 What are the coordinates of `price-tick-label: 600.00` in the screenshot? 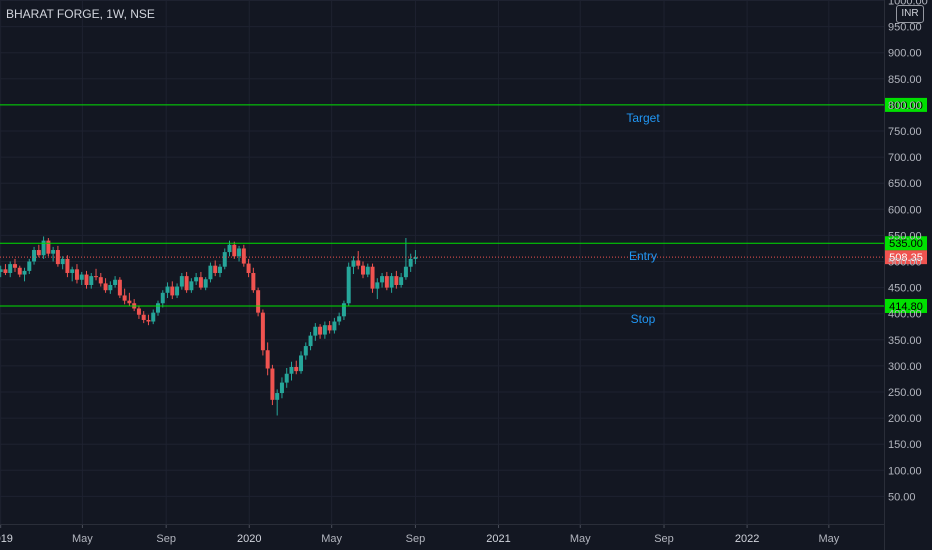 It's located at (905, 210).